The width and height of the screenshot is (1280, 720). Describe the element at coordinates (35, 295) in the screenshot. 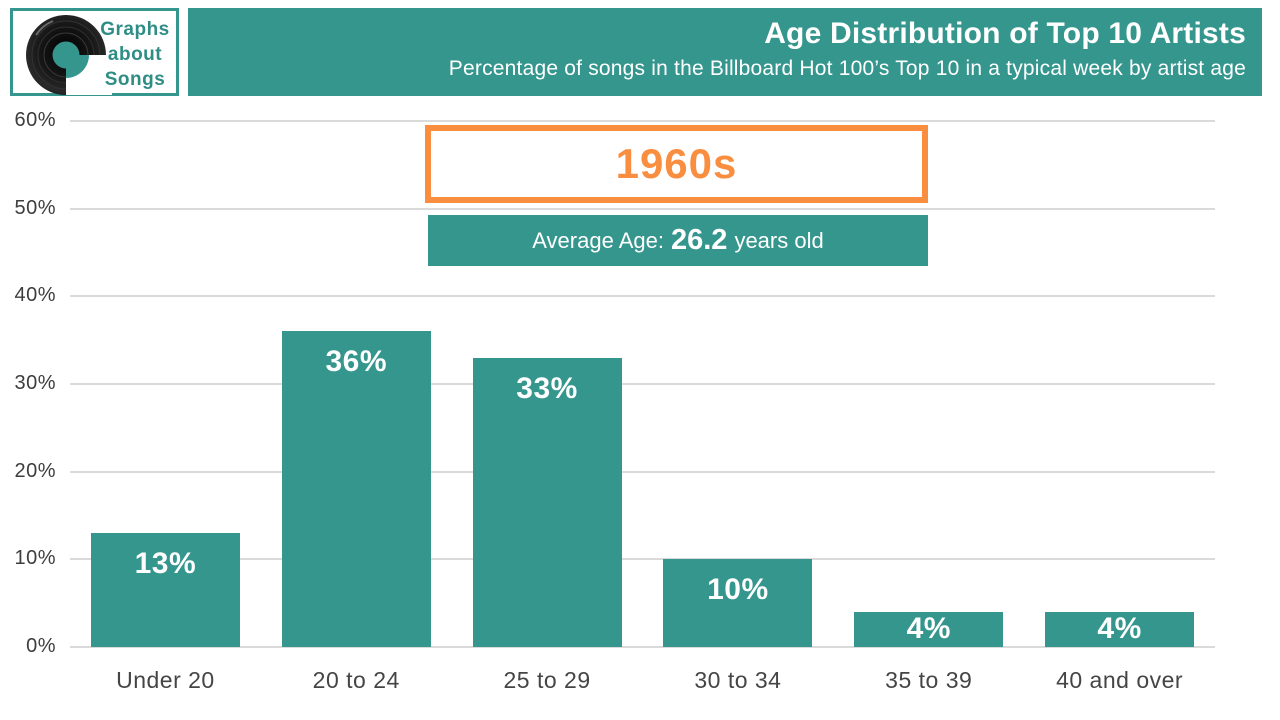

I see `y-tick-label: 40%` at that location.